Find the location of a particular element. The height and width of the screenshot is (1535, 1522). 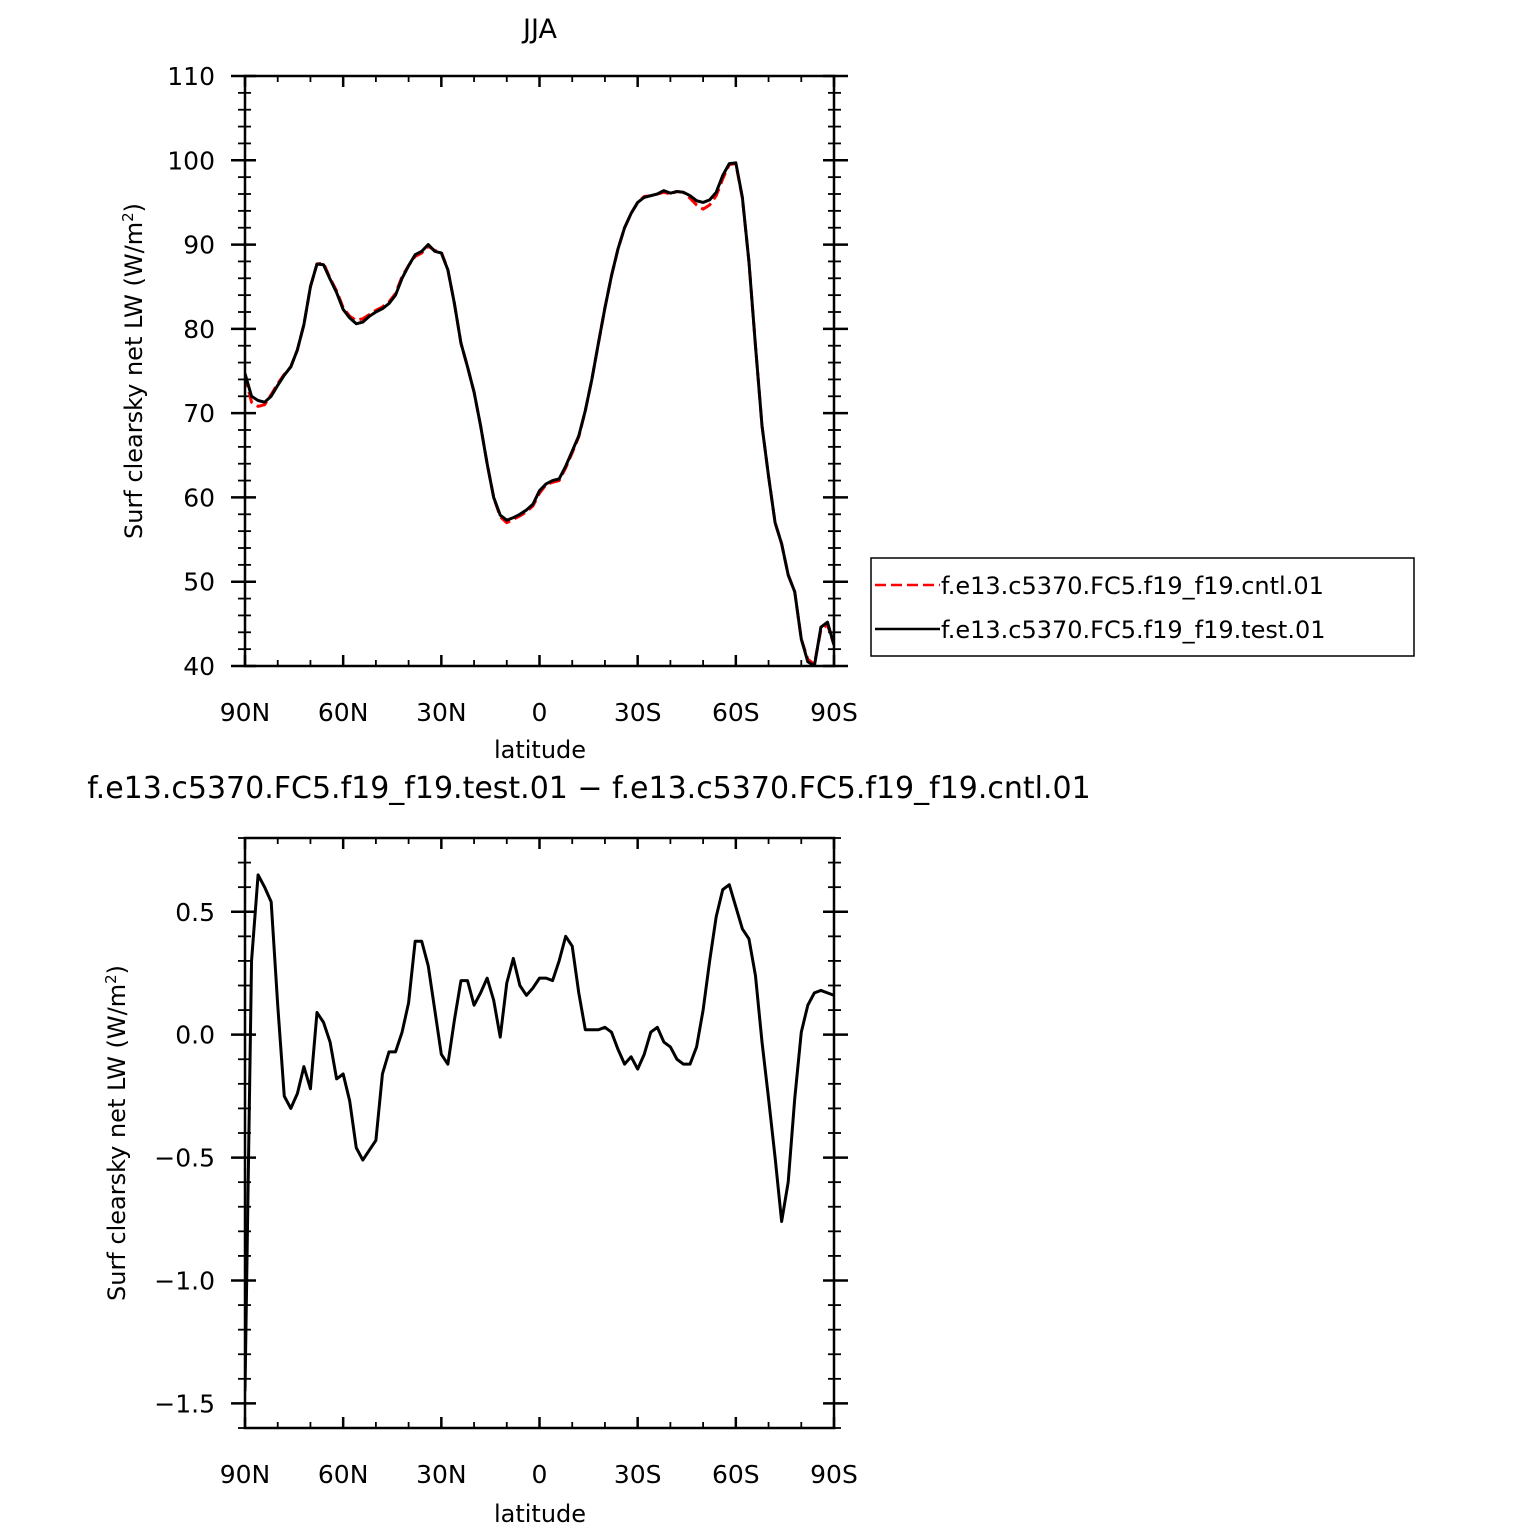

bottom-y-tick-label: −1.0 is located at coordinates (184, 1281).